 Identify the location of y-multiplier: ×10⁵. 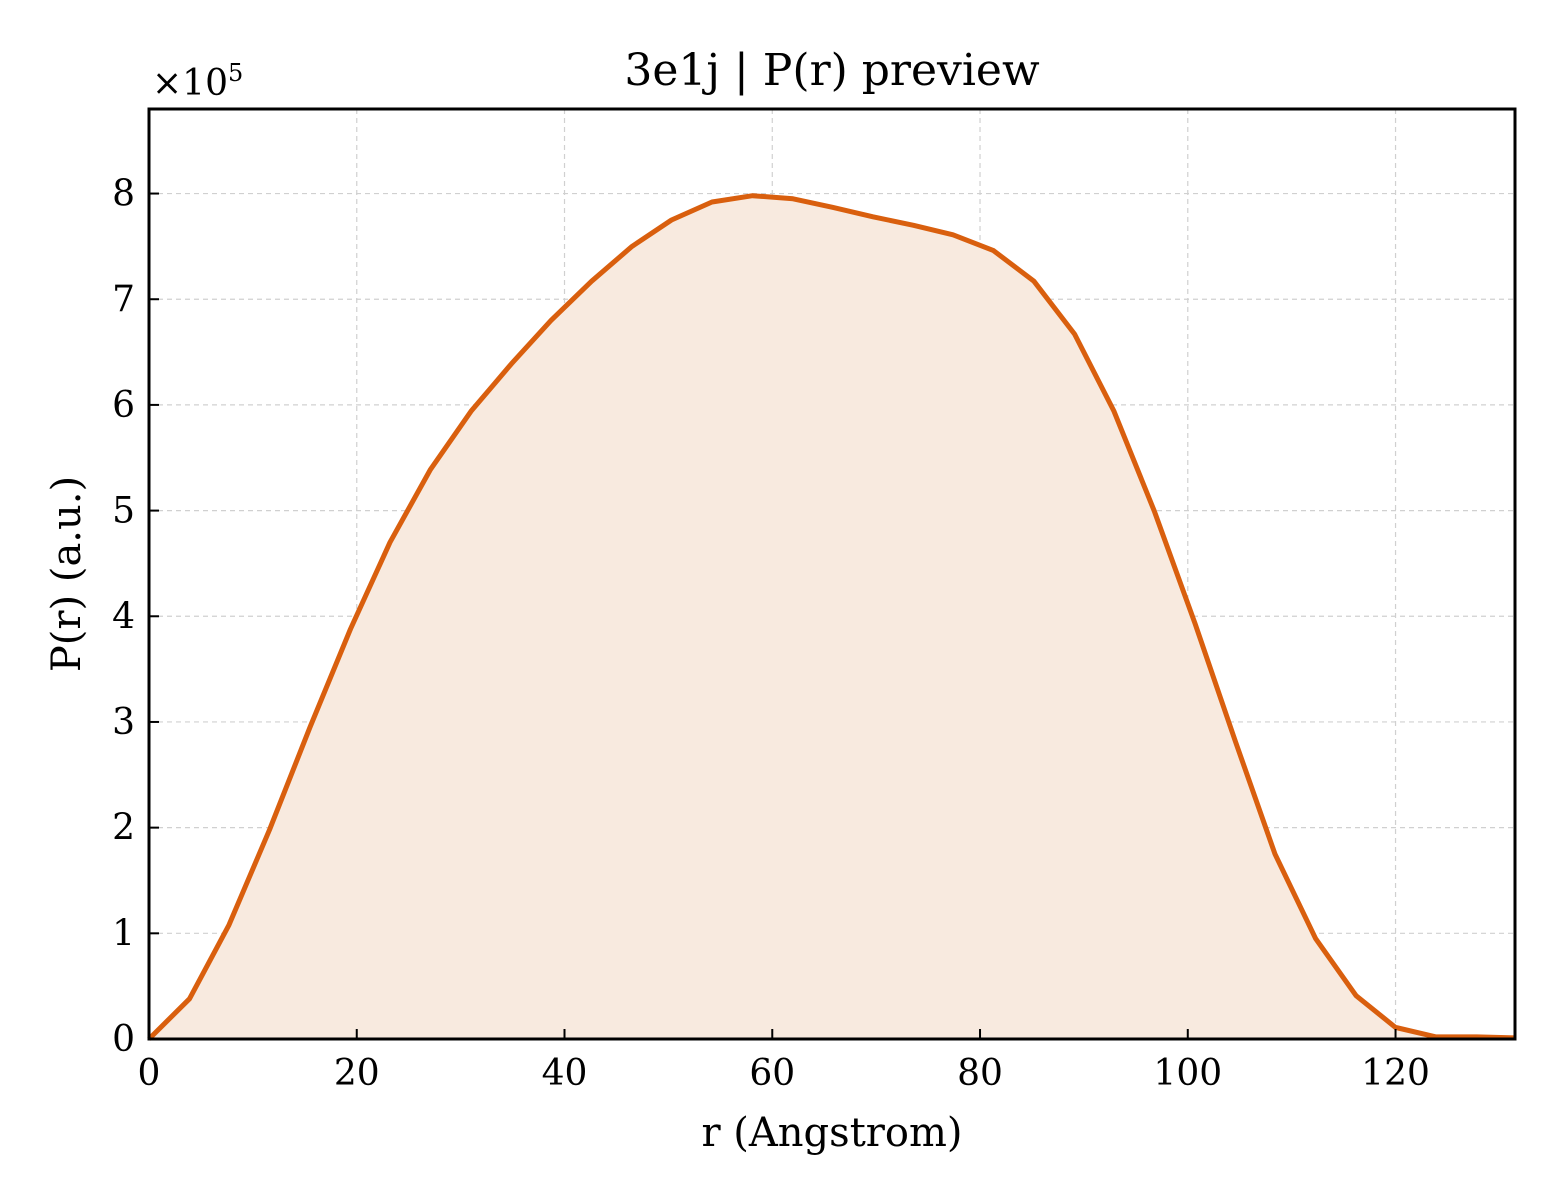
(197, 81).